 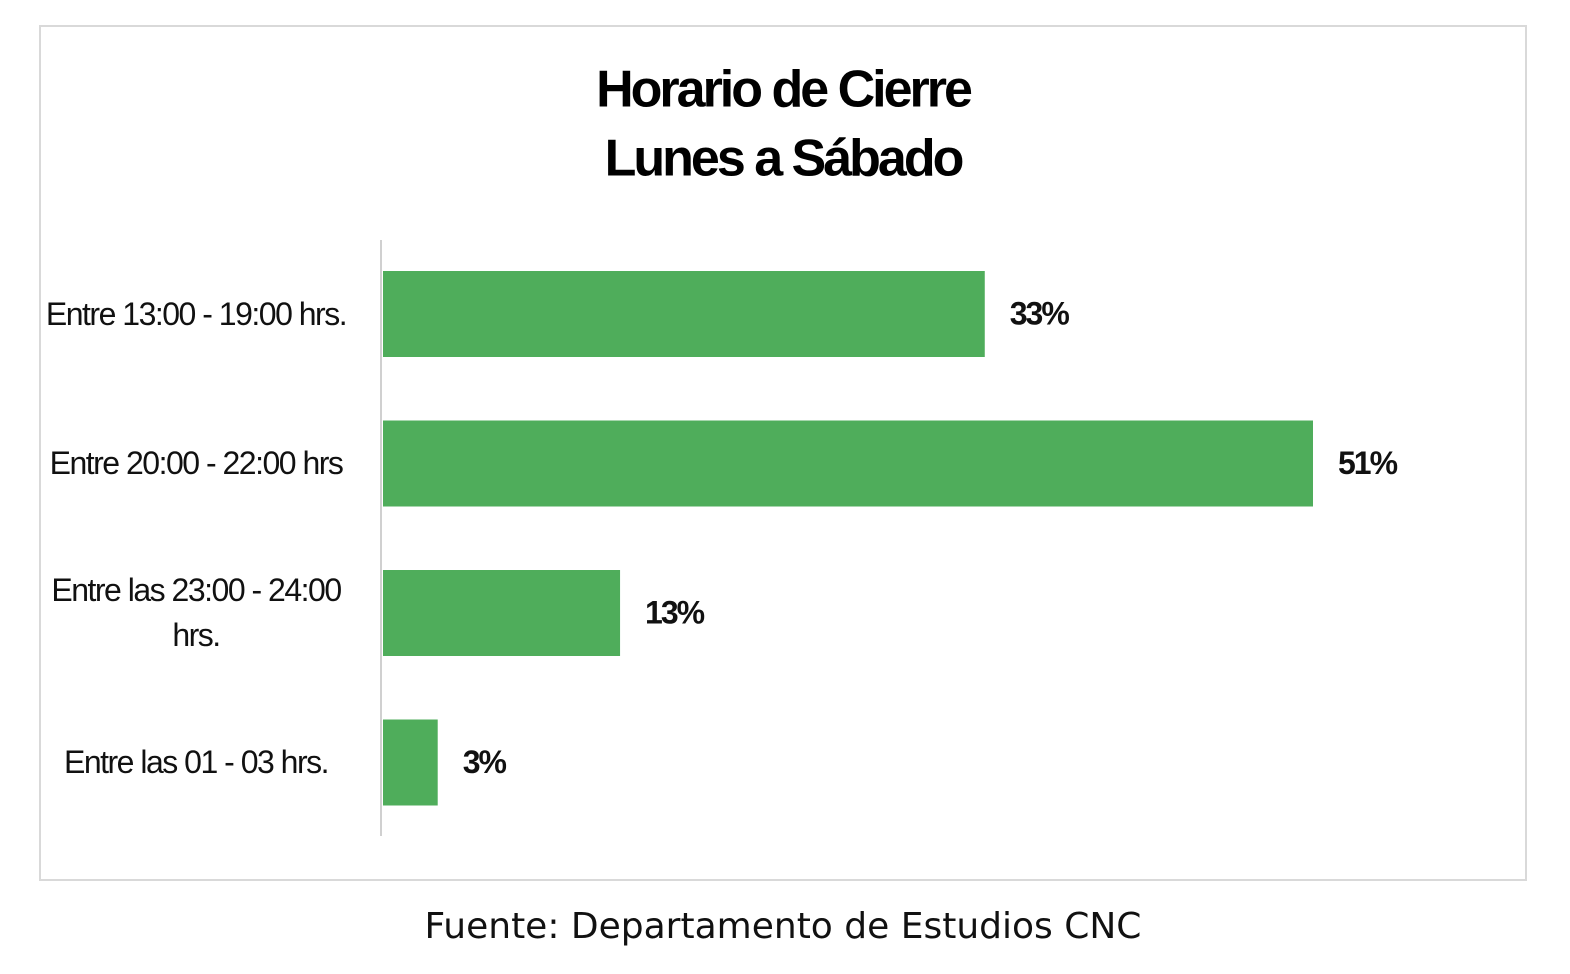 What do you see at coordinates (783, 926) in the screenshot?
I see `source-note: Fuente: Departamento de Estudios CNC` at bounding box center [783, 926].